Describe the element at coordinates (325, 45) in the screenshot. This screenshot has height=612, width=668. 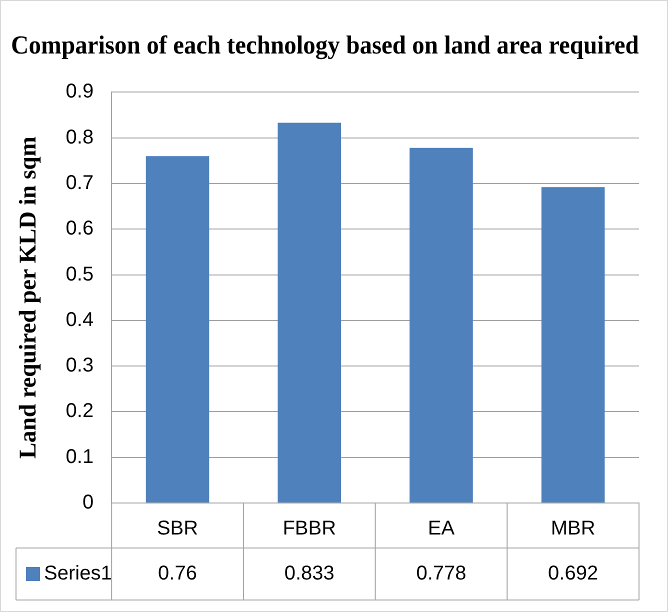
I see `chart-title: Comparison of each technology based on land area required` at that location.